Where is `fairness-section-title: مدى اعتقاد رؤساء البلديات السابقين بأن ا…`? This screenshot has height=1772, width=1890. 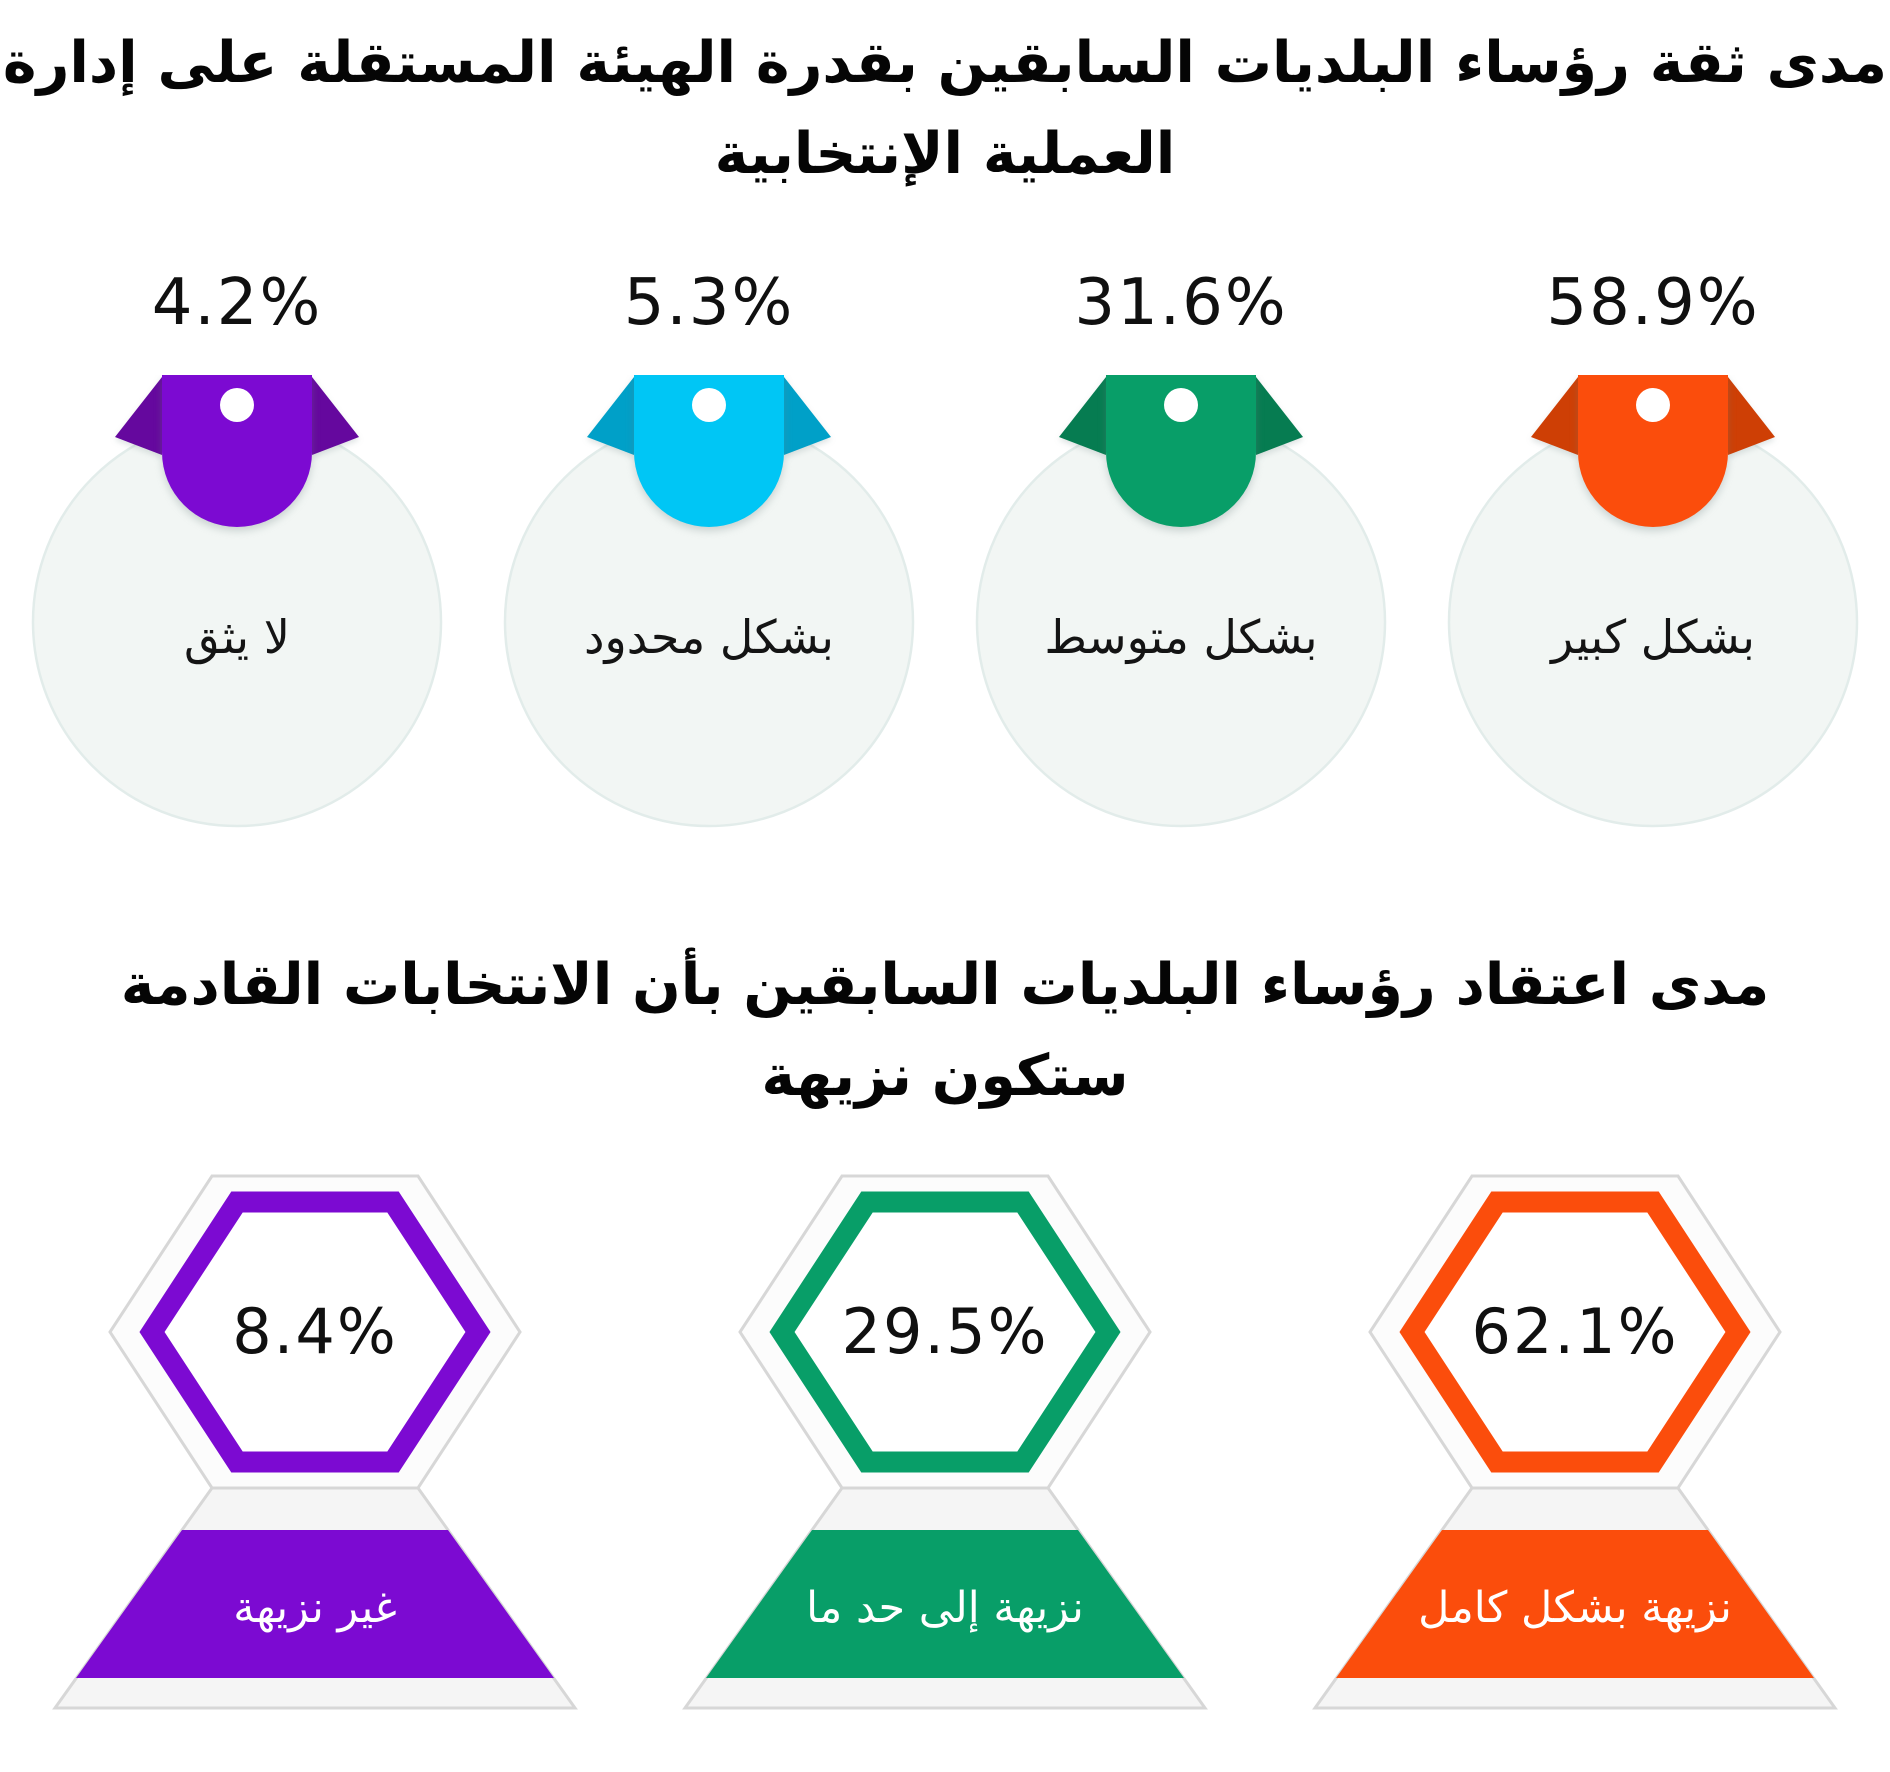
fairness-section-title: مدى اعتقاد رؤساء البلديات السابقين بأن ا… is located at coordinates (945, 1031).